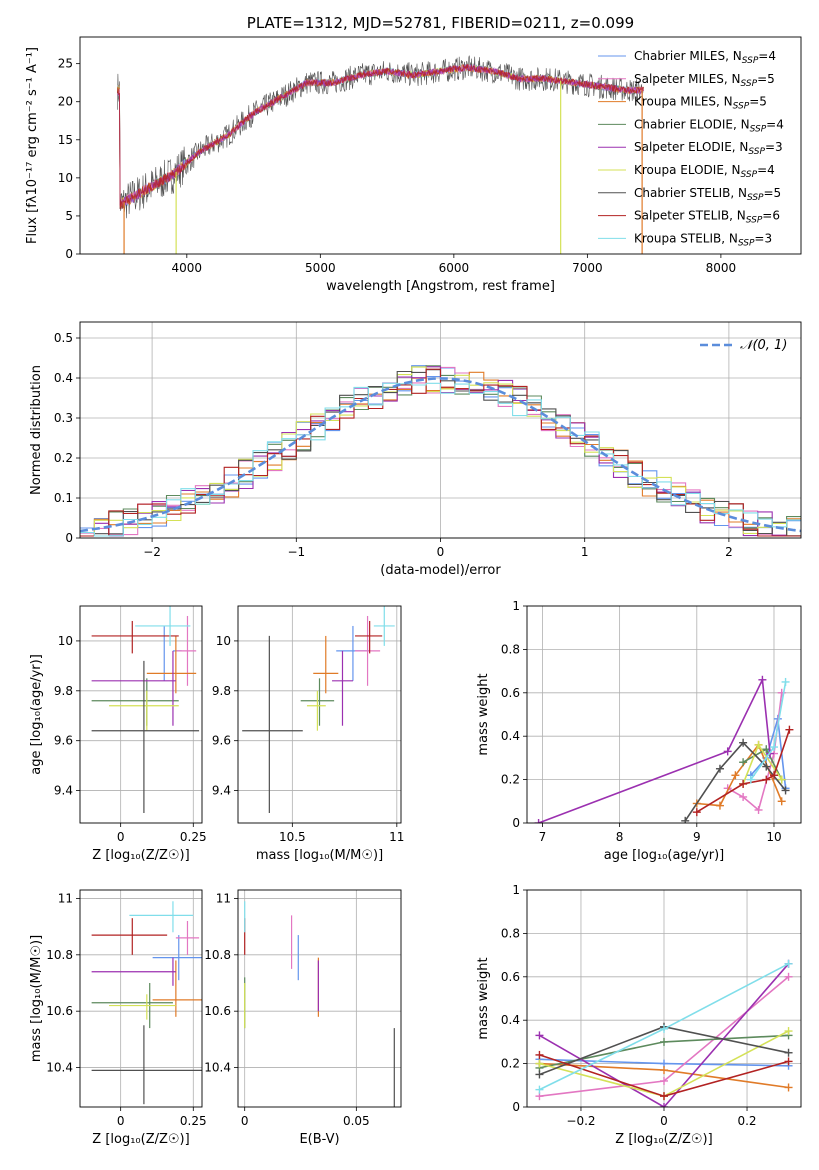 This screenshot has width=819, height=1170. I want to click on y-tick-label: 15, so click(65, 140).